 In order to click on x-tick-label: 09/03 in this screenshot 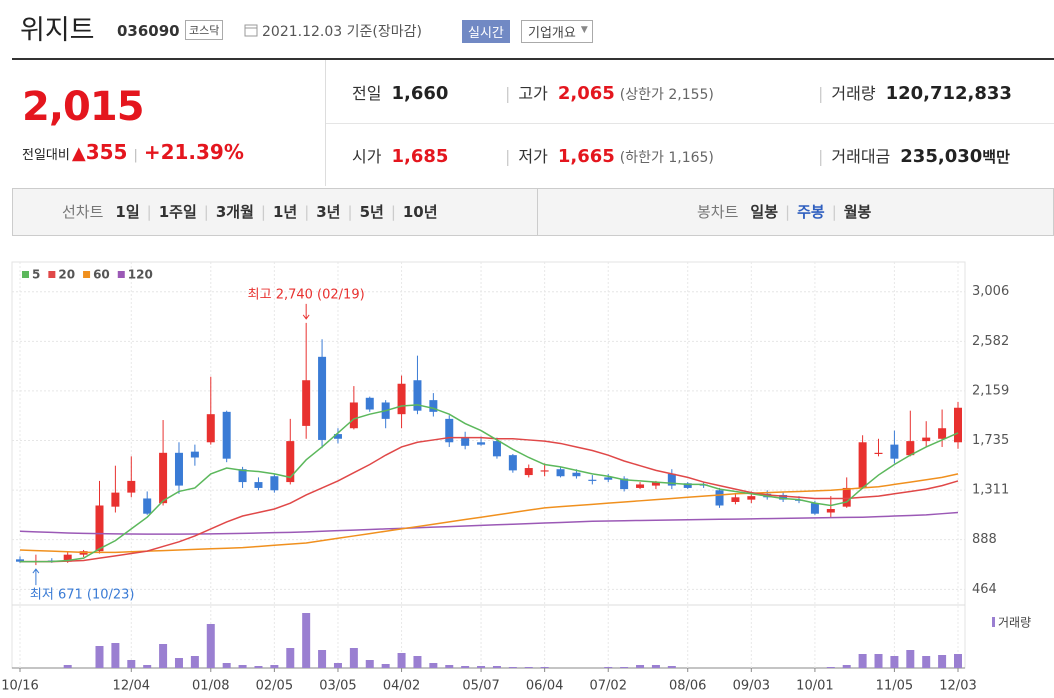, I will do `click(751, 686)`.